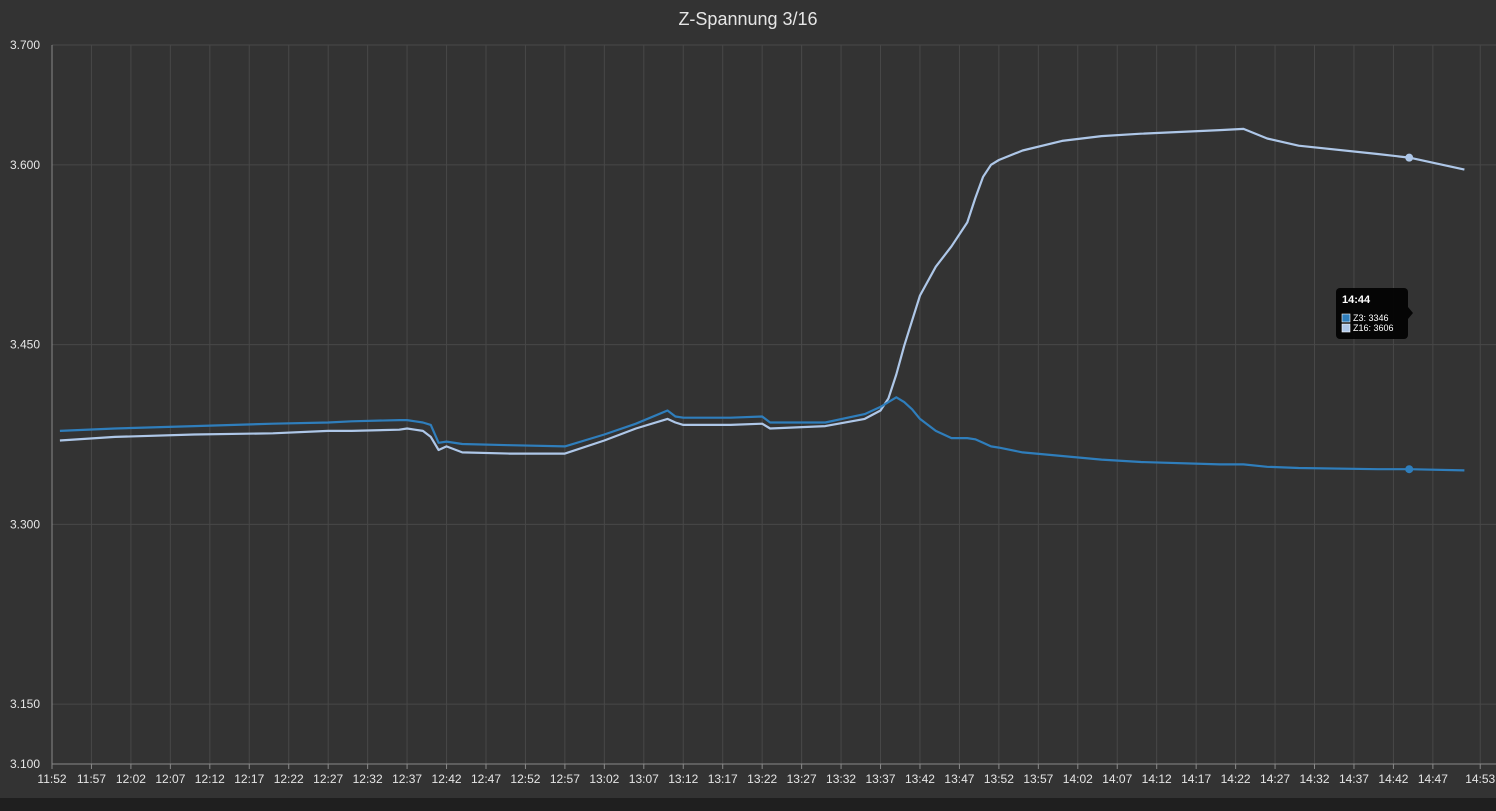 The height and width of the screenshot is (811, 1496). I want to click on x-tick-label: 13:42, so click(920, 779).